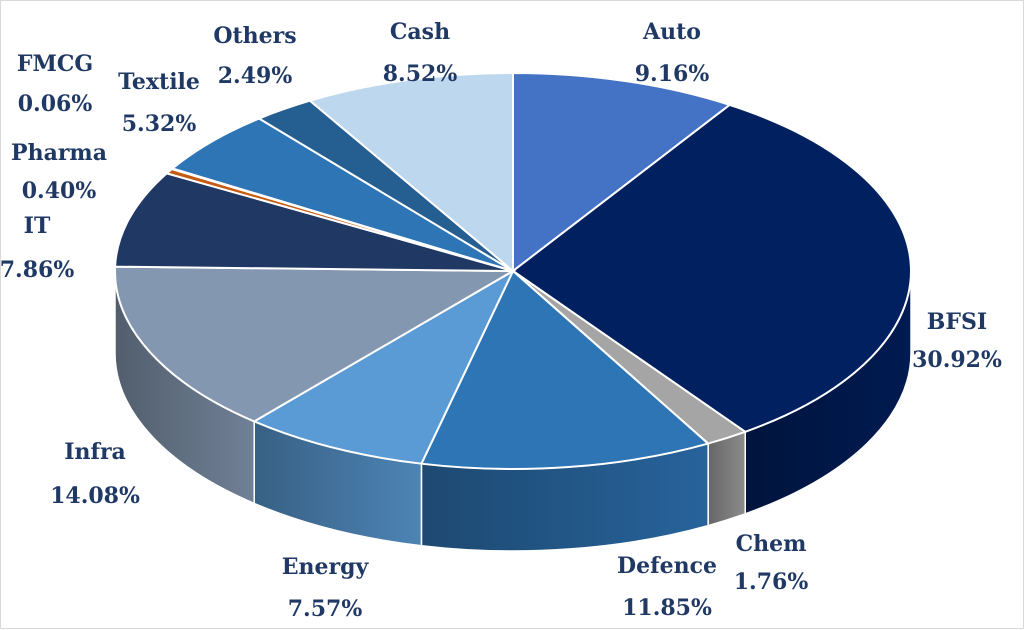  I want to click on slice-label-it: IT, so click(37, 226).